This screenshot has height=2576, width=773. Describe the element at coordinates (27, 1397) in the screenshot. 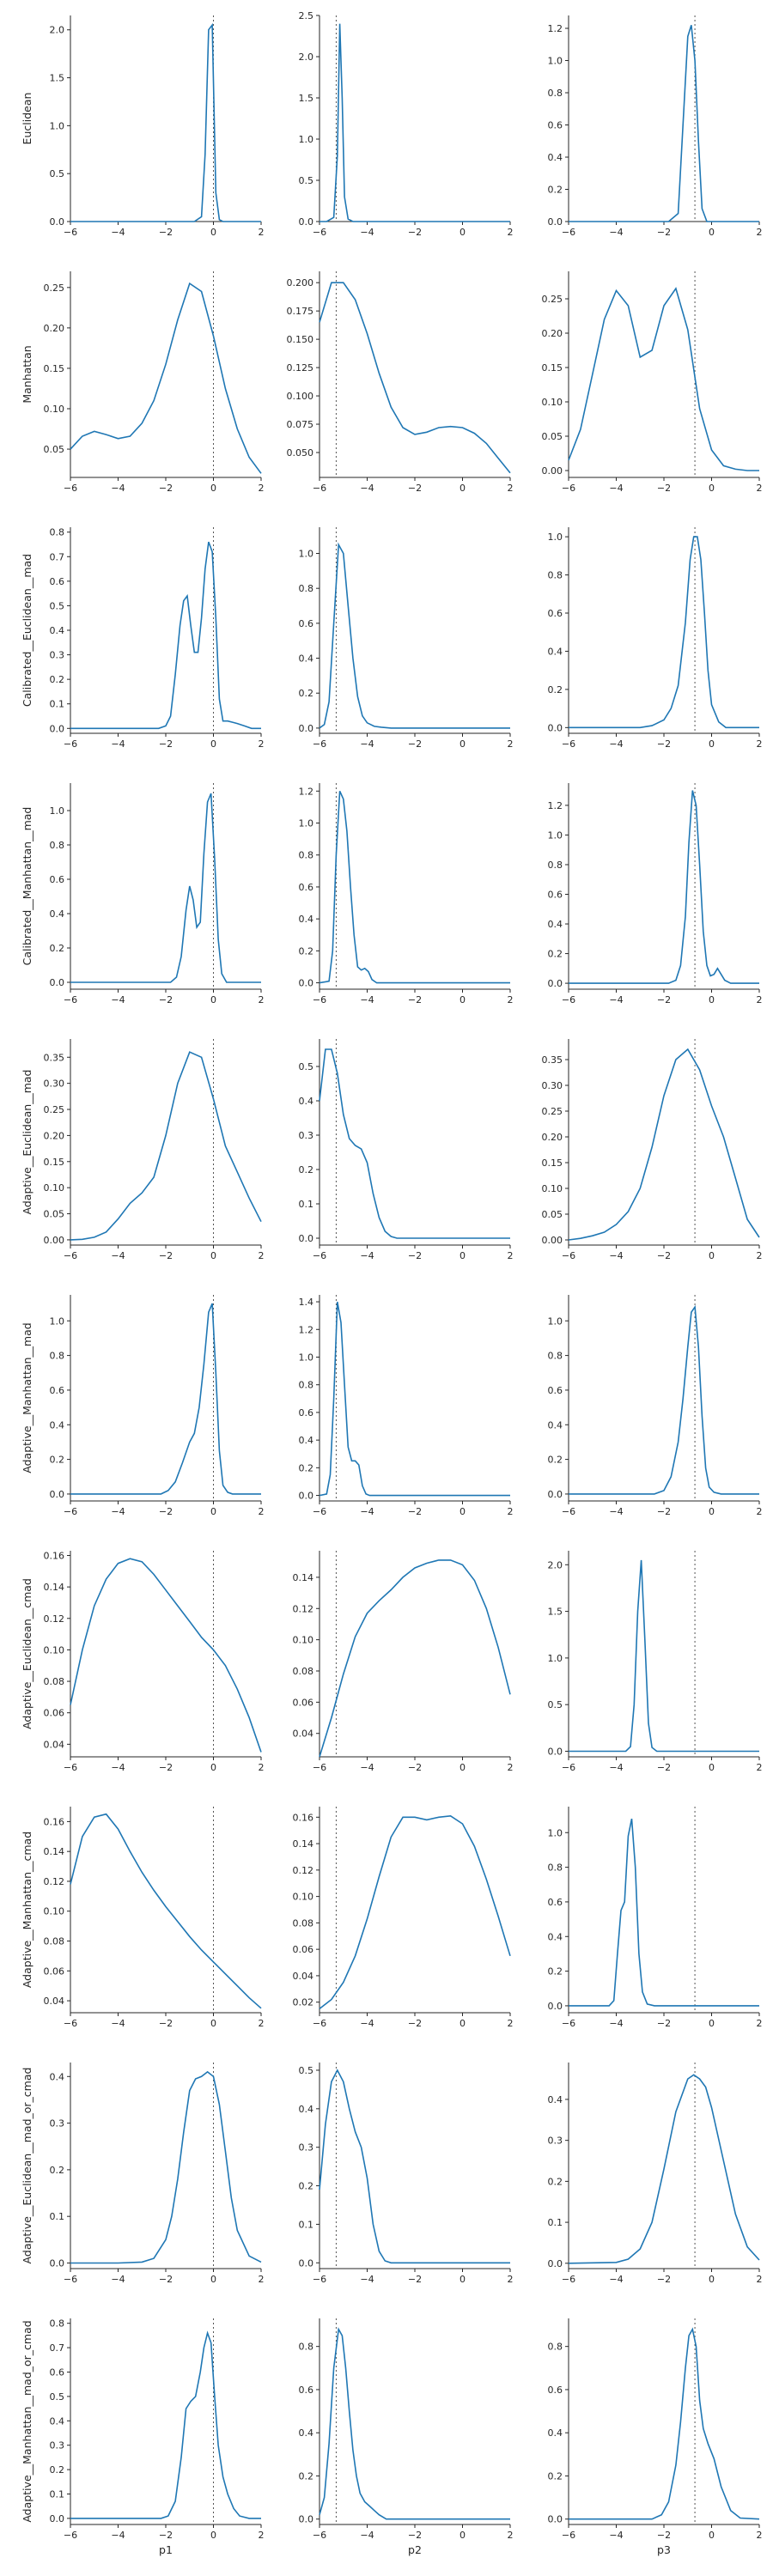

I see `row-label: Adaptive__Manhattan__mad` at that location.